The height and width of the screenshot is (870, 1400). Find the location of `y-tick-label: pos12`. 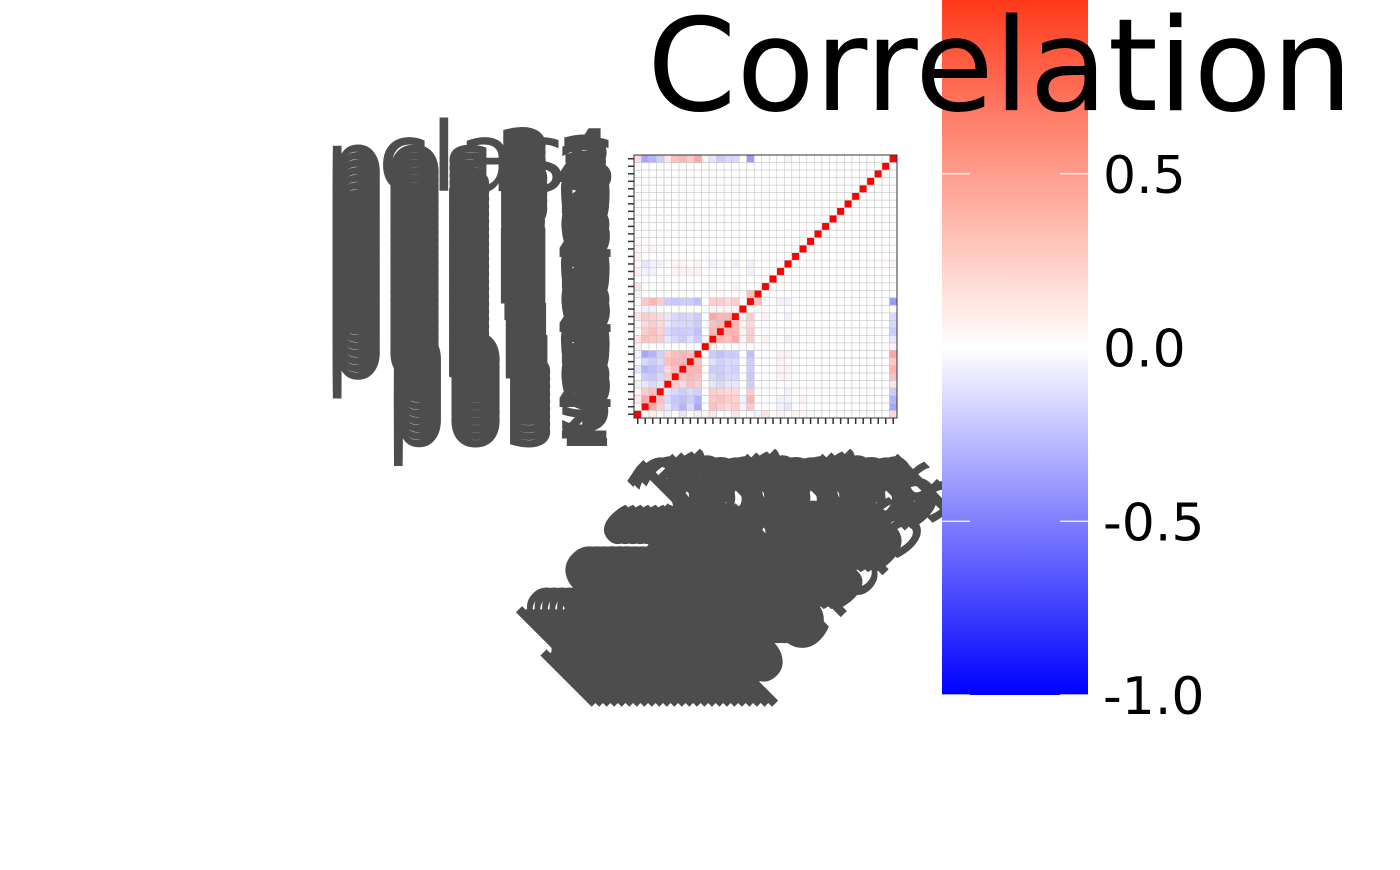

y-tick-label: pos12 is located at coordinates (470, 331).